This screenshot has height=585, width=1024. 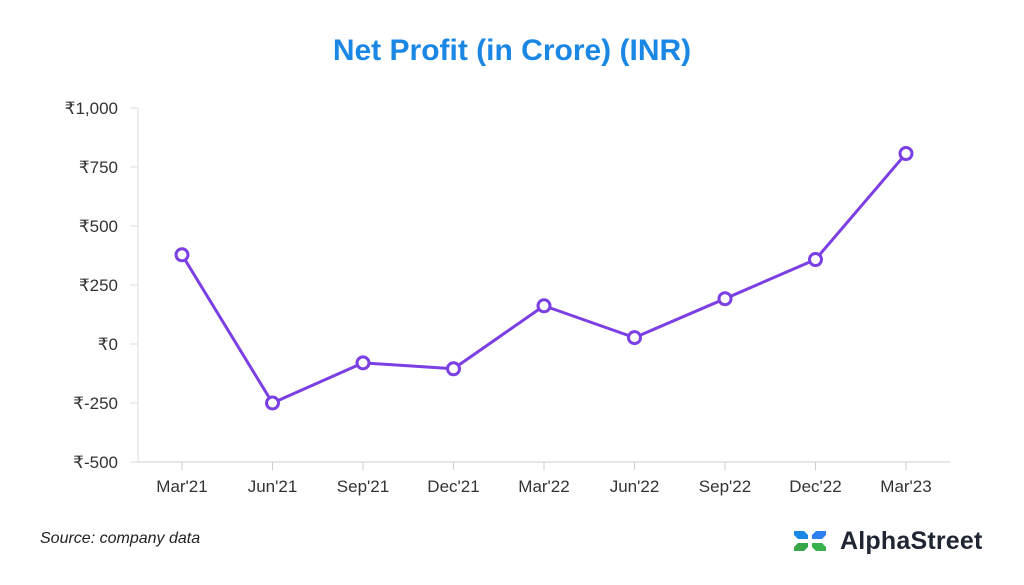 I want to click on alphastreet-logo-icon, so click(x=810, y=541).